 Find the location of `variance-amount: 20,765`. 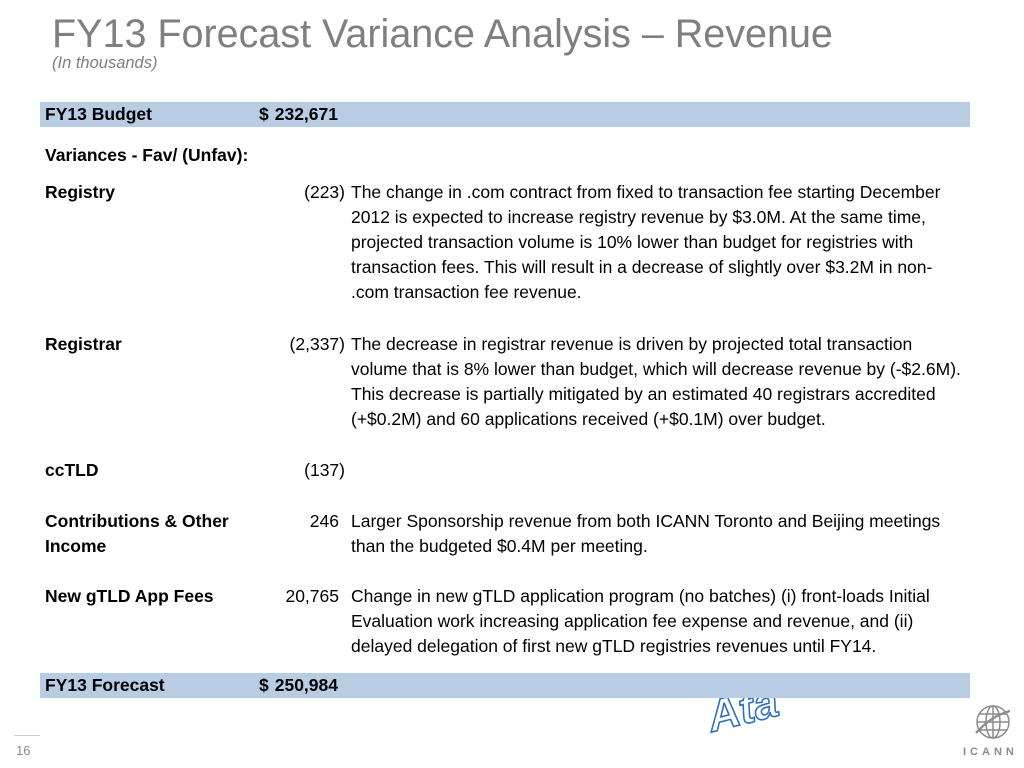

variance-amount: 20,765 is located at coordinates (312, 596).